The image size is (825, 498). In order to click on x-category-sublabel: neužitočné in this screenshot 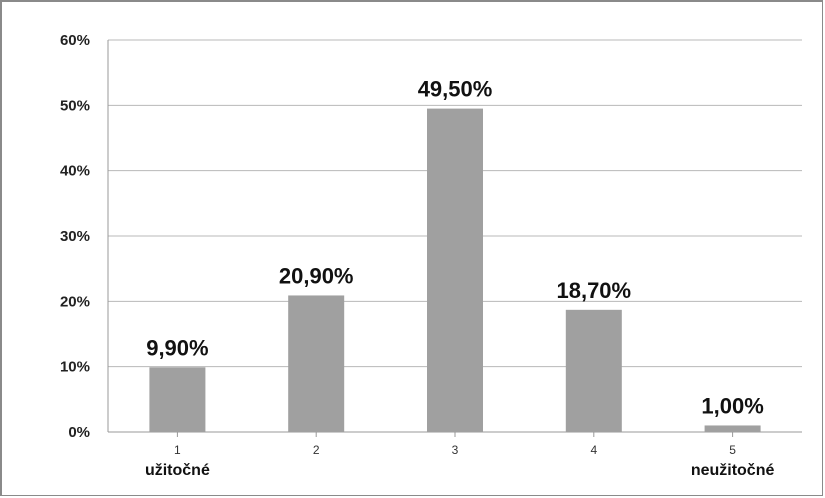, I will do `click(733, 470)`.